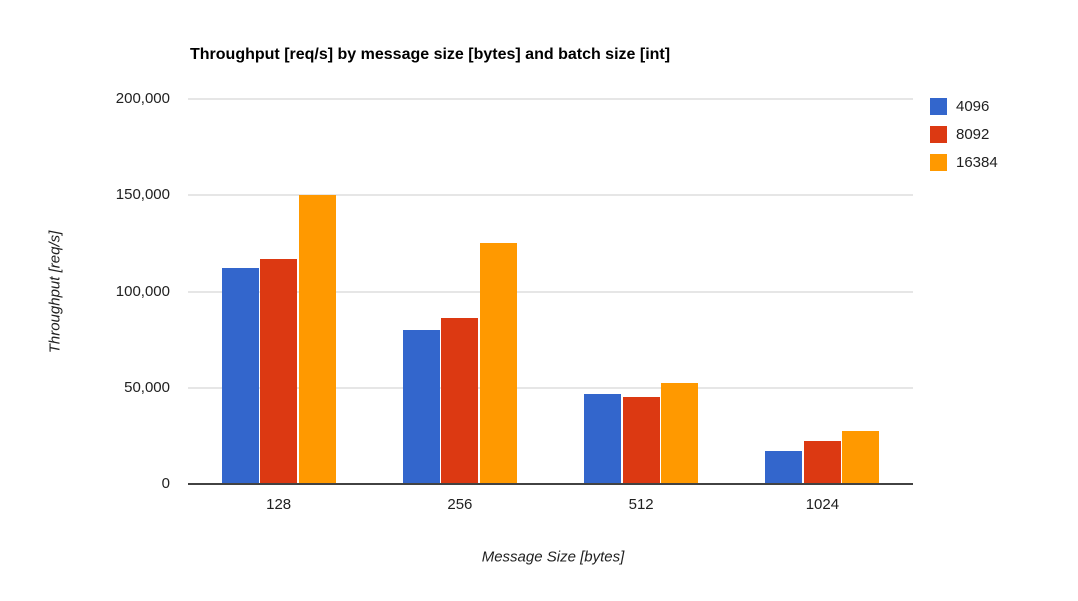 The height and width of the screenshot is (601, 1078). Describe the element at coordinates (147, 387) in the screenshot. I see `y-tick-label: 50,000` at that location.